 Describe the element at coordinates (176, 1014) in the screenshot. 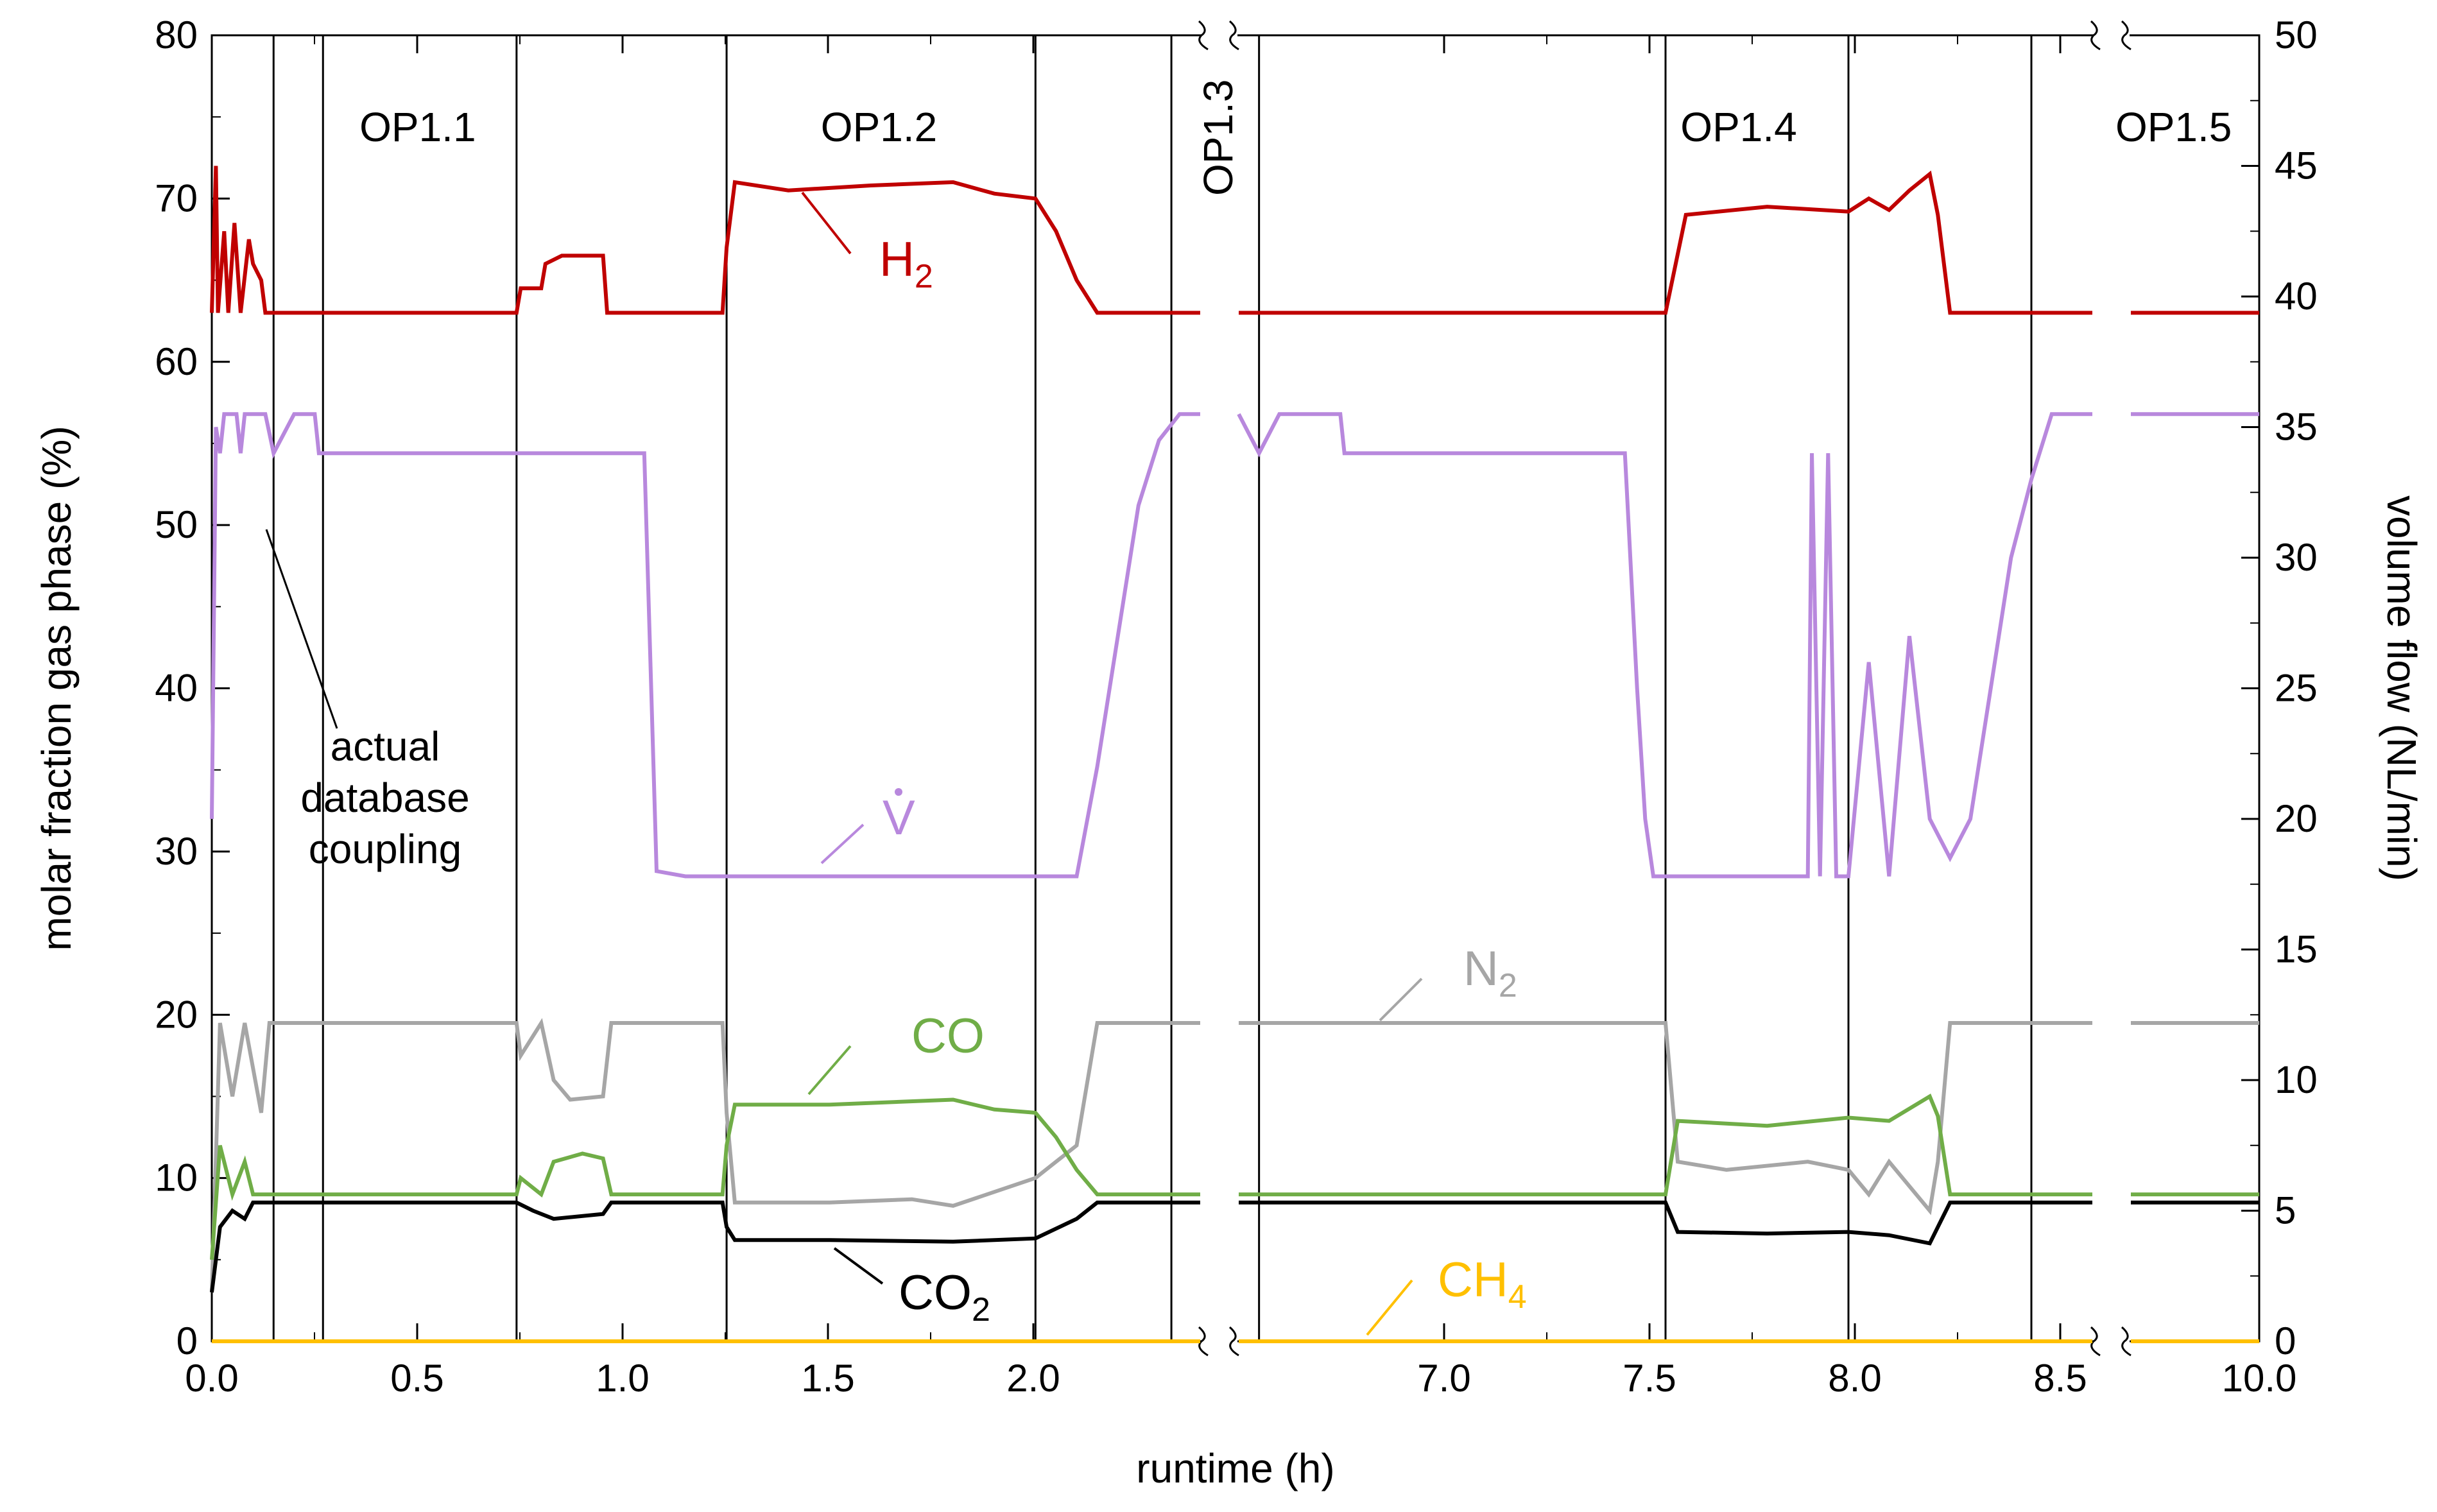

I see `y-tick-label: 20` at that location.